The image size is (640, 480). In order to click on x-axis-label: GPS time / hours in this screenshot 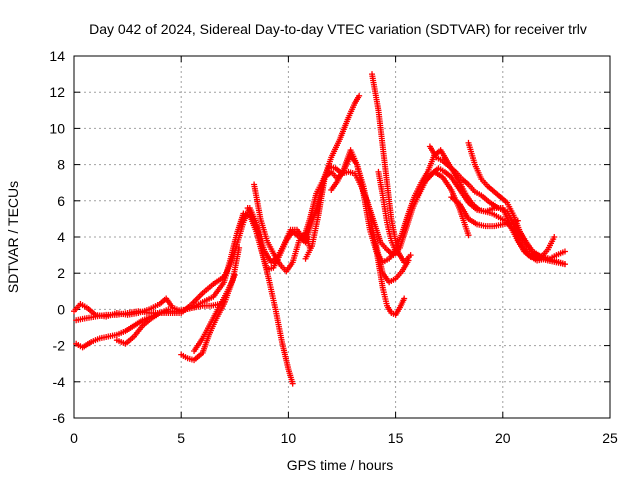, I will do `click(340, 465)`.